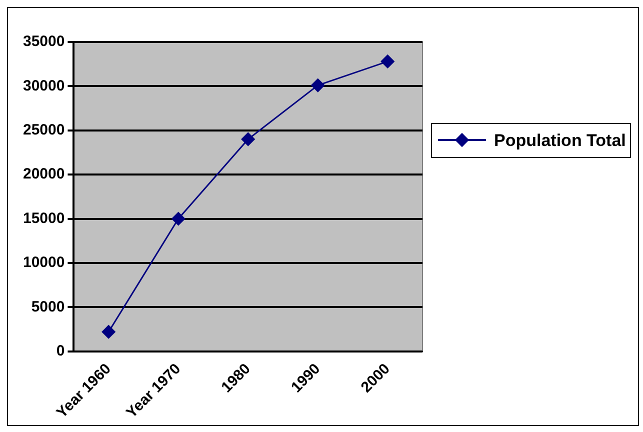 This screenshot has height=432, width=643. What do you see at coordinates (43, 218) in the screenshot?
I see `y-tick-label: 15000` at bounding box center [43, 218].